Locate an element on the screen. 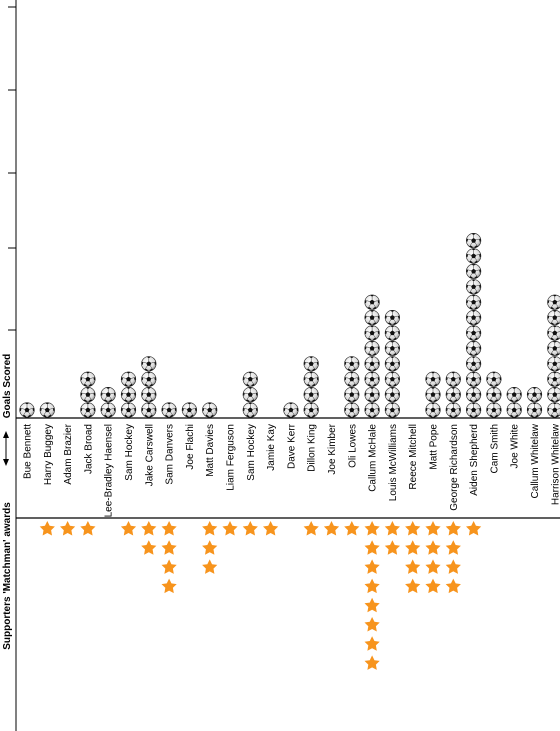 This screenshot has width=560, height=731. player-name-label: Matt Davies is located at coordinates (210, 450).